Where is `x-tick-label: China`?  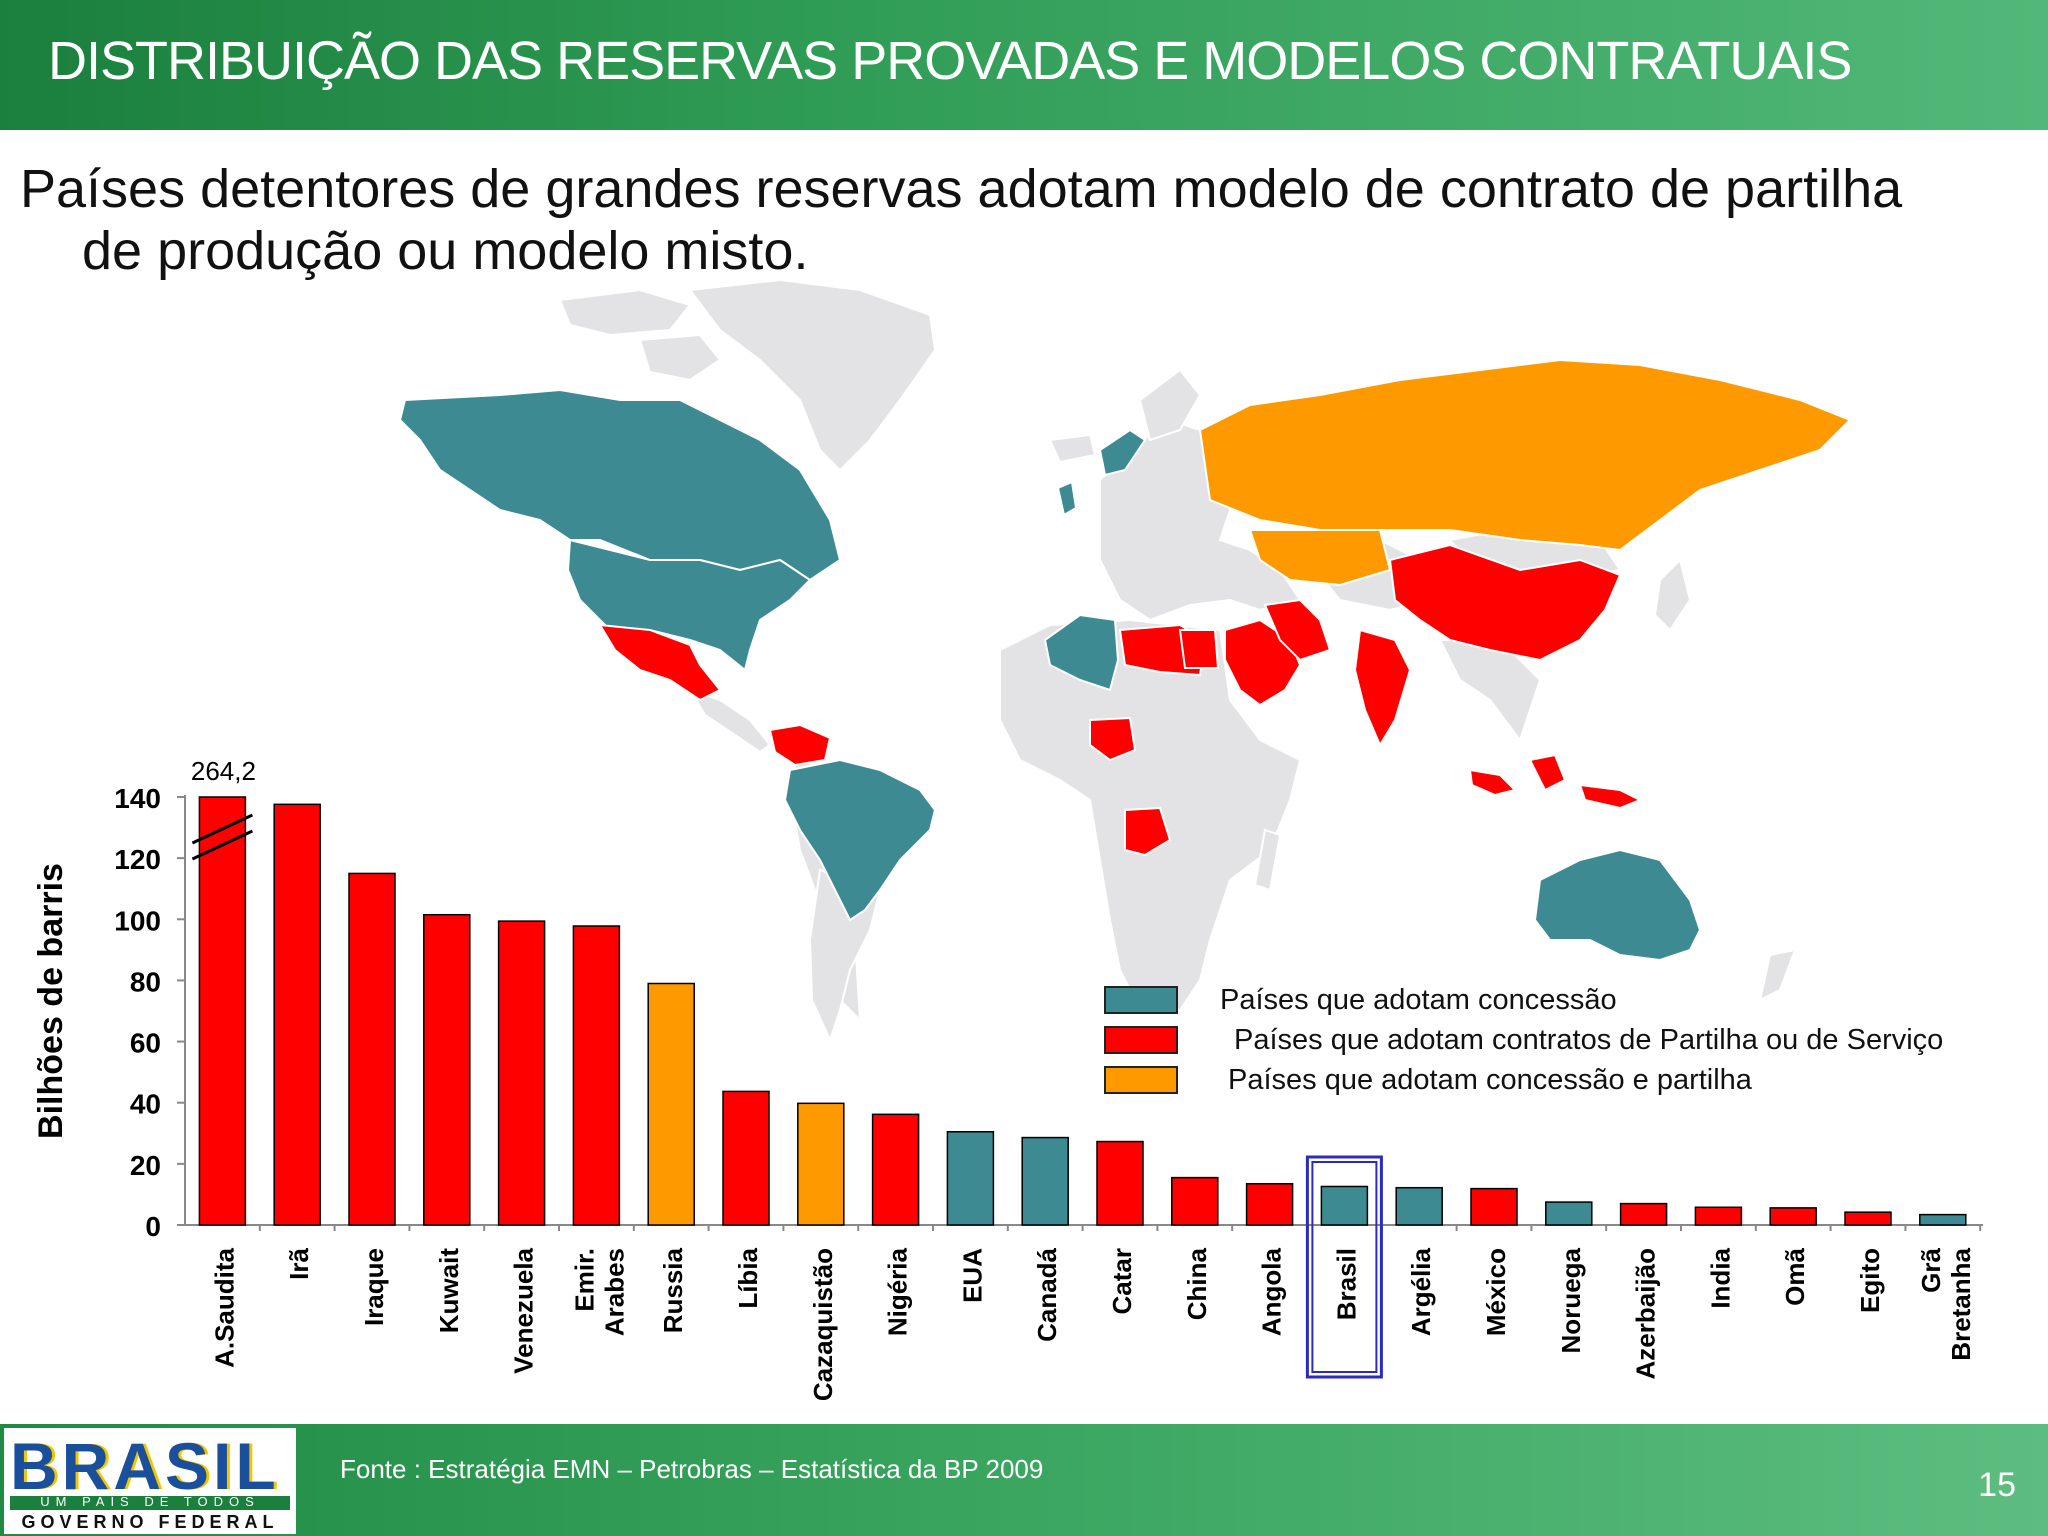
x-tick-label: China is located at coordinates (1197, 1283).